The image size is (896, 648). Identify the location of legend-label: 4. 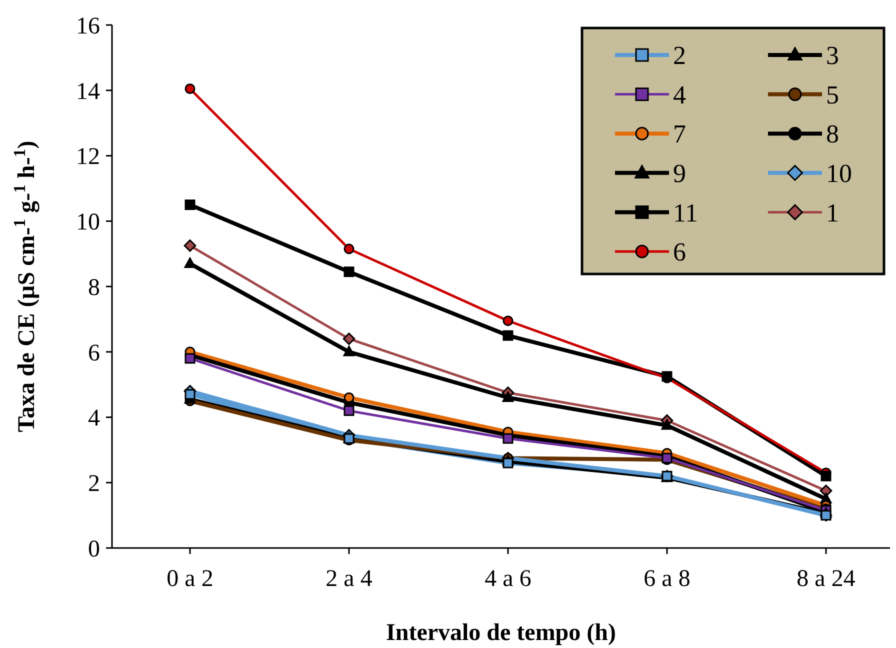
(679, 95).